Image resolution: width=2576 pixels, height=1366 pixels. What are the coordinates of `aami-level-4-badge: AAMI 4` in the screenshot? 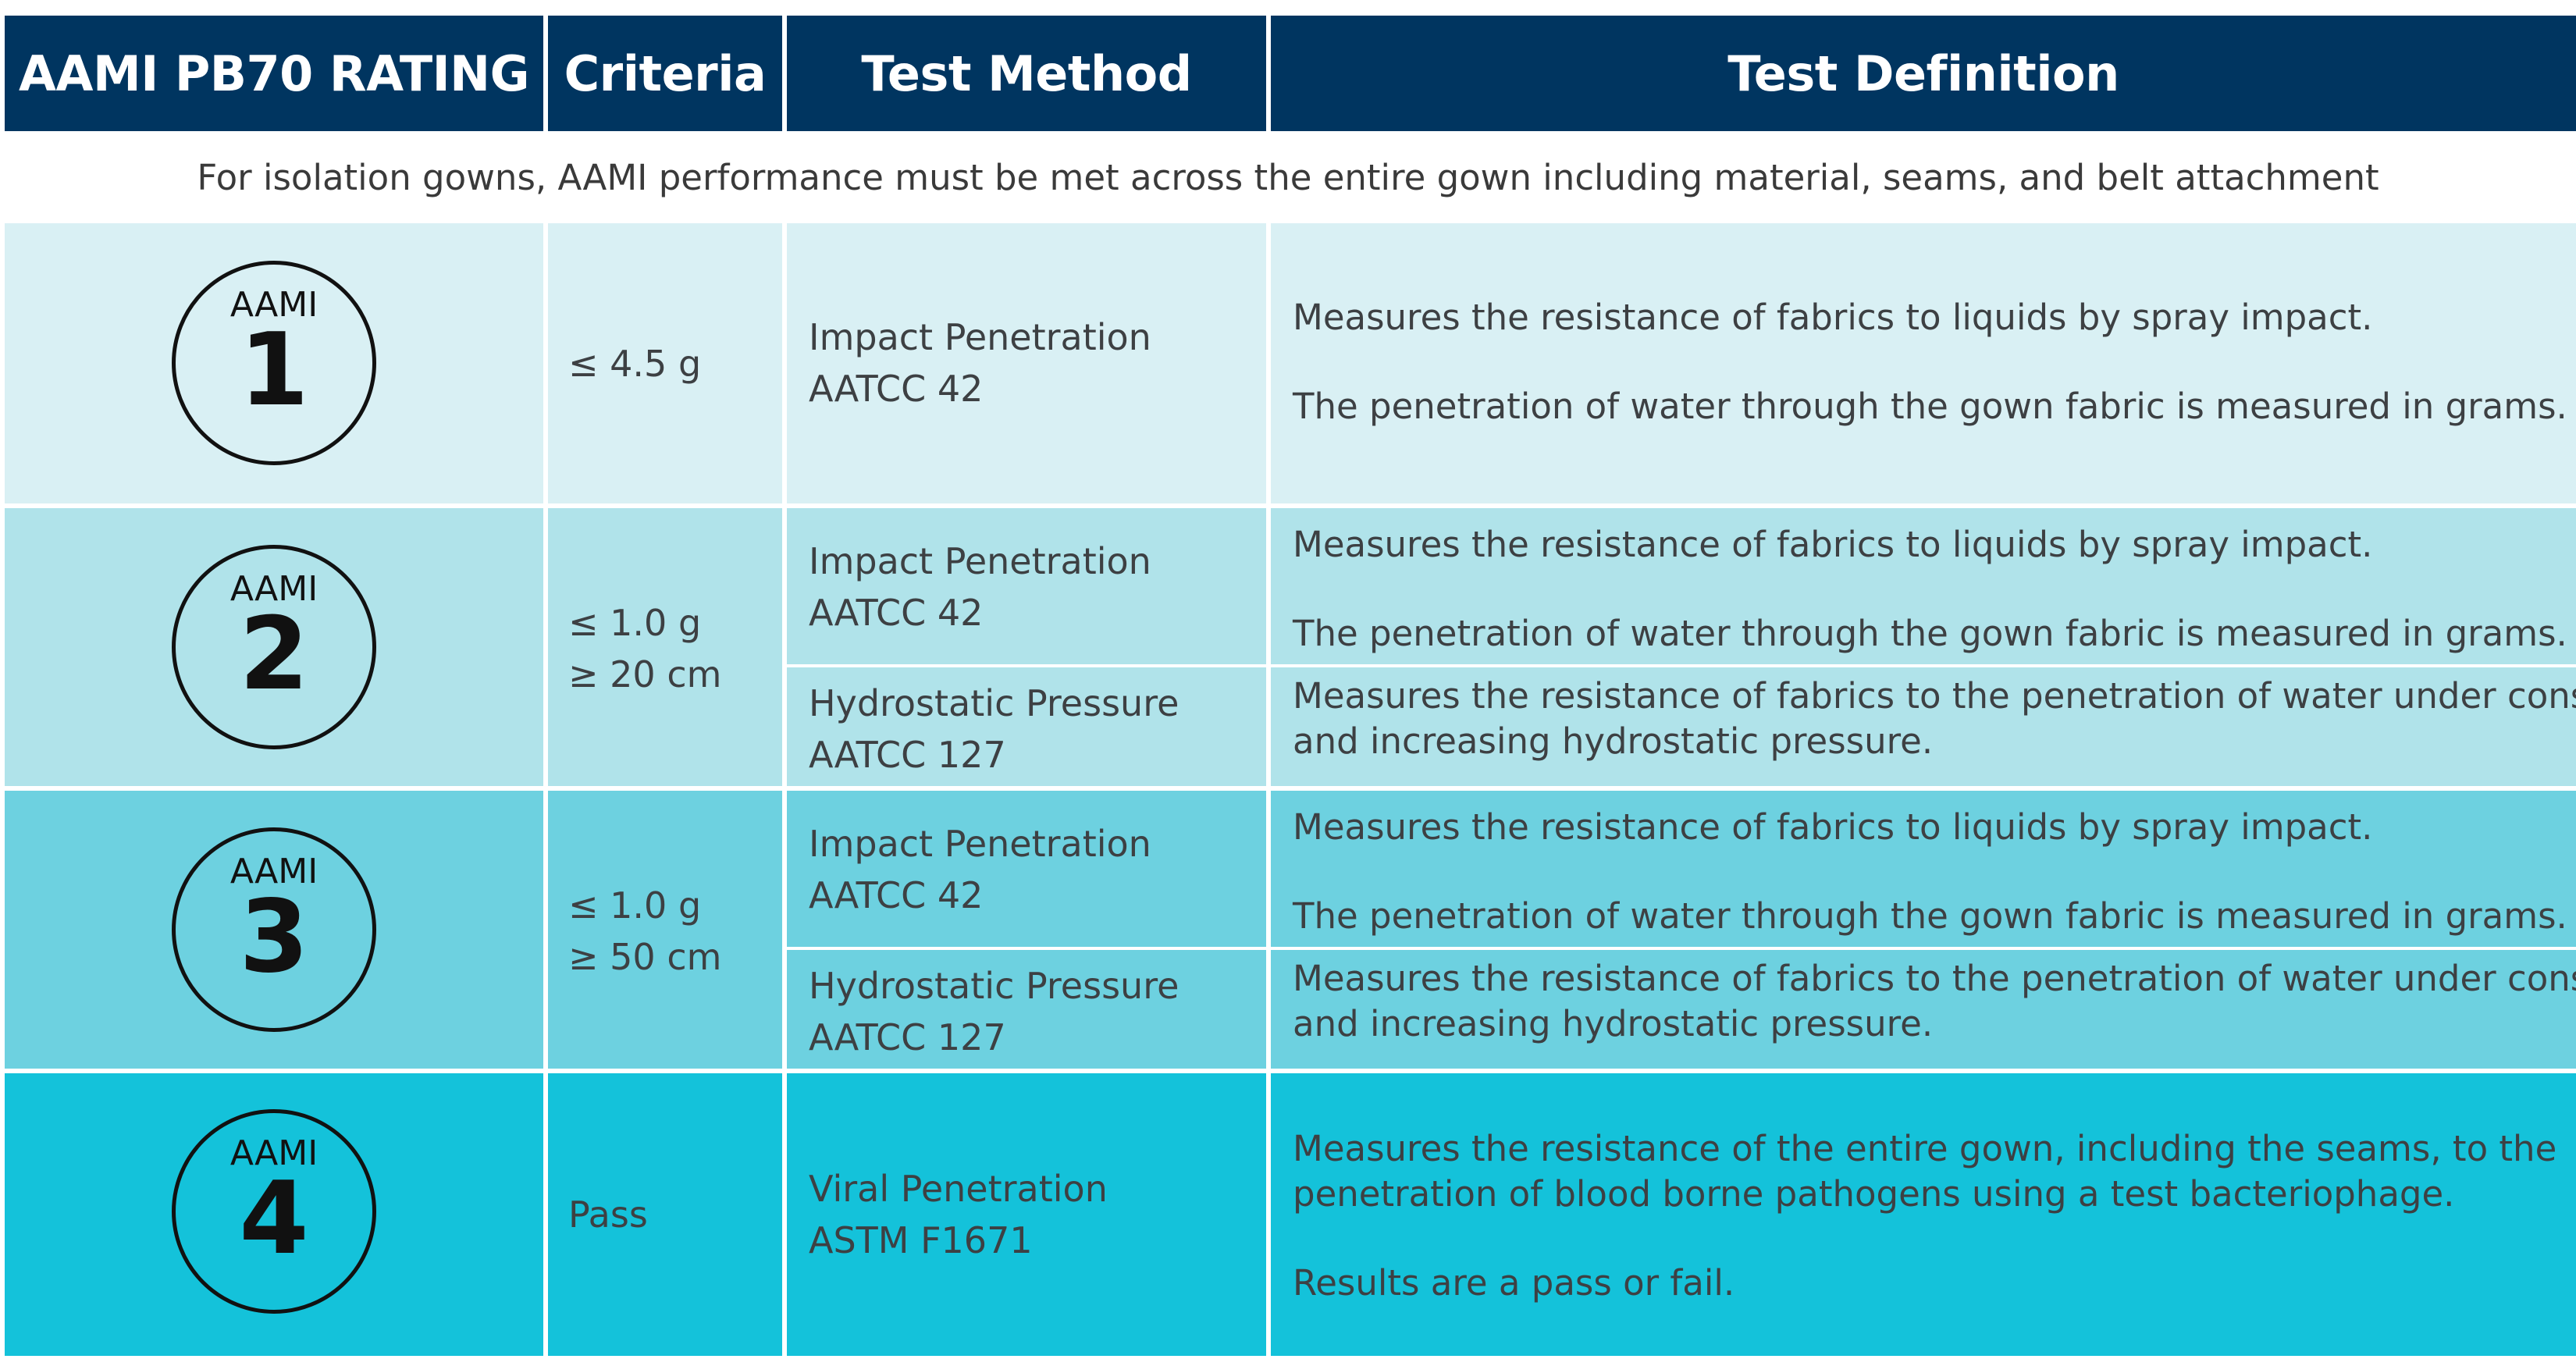 It's located at (274, 1211).